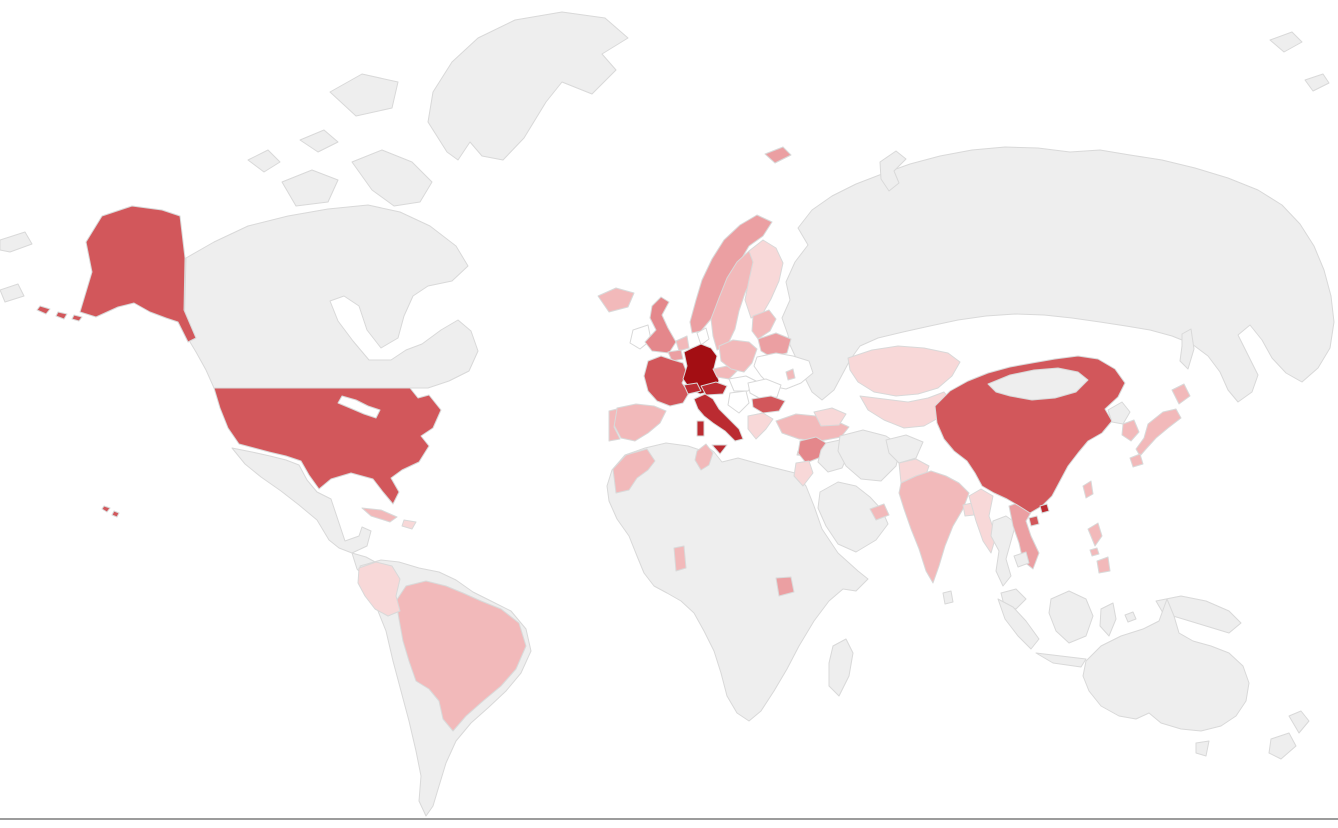 This screenshot has height=828, width=1338. I want to click on region-hong-kong, so click(1044, 508).